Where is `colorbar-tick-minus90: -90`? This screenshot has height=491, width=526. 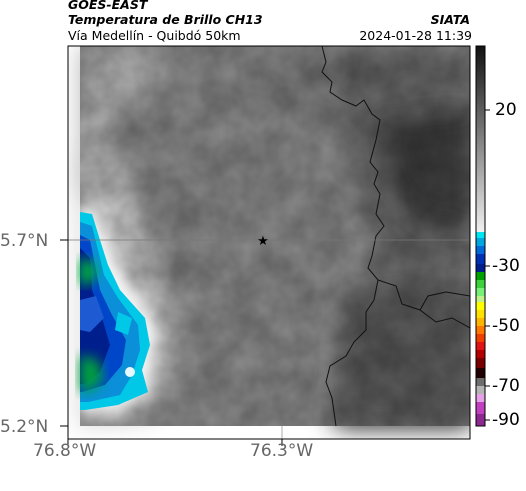 colorbar-tick-minus90: -90 is located at coordinates (506, 420).